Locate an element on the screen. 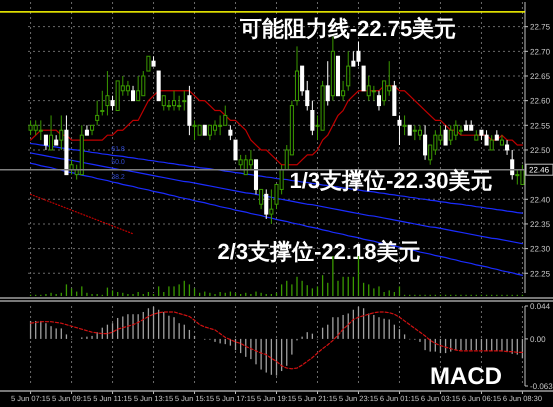 This screenshot has width=553, height=407. y-tick-label: 22.25 is located at coordinates (540, 273).